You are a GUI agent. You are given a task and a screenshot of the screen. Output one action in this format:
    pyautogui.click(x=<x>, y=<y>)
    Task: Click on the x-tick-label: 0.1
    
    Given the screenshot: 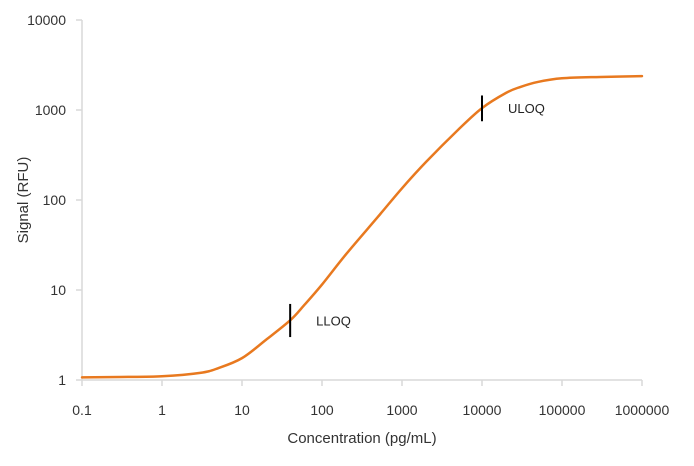 What is the action you would take?
    pyautogui.click(x=82, y=410)
    